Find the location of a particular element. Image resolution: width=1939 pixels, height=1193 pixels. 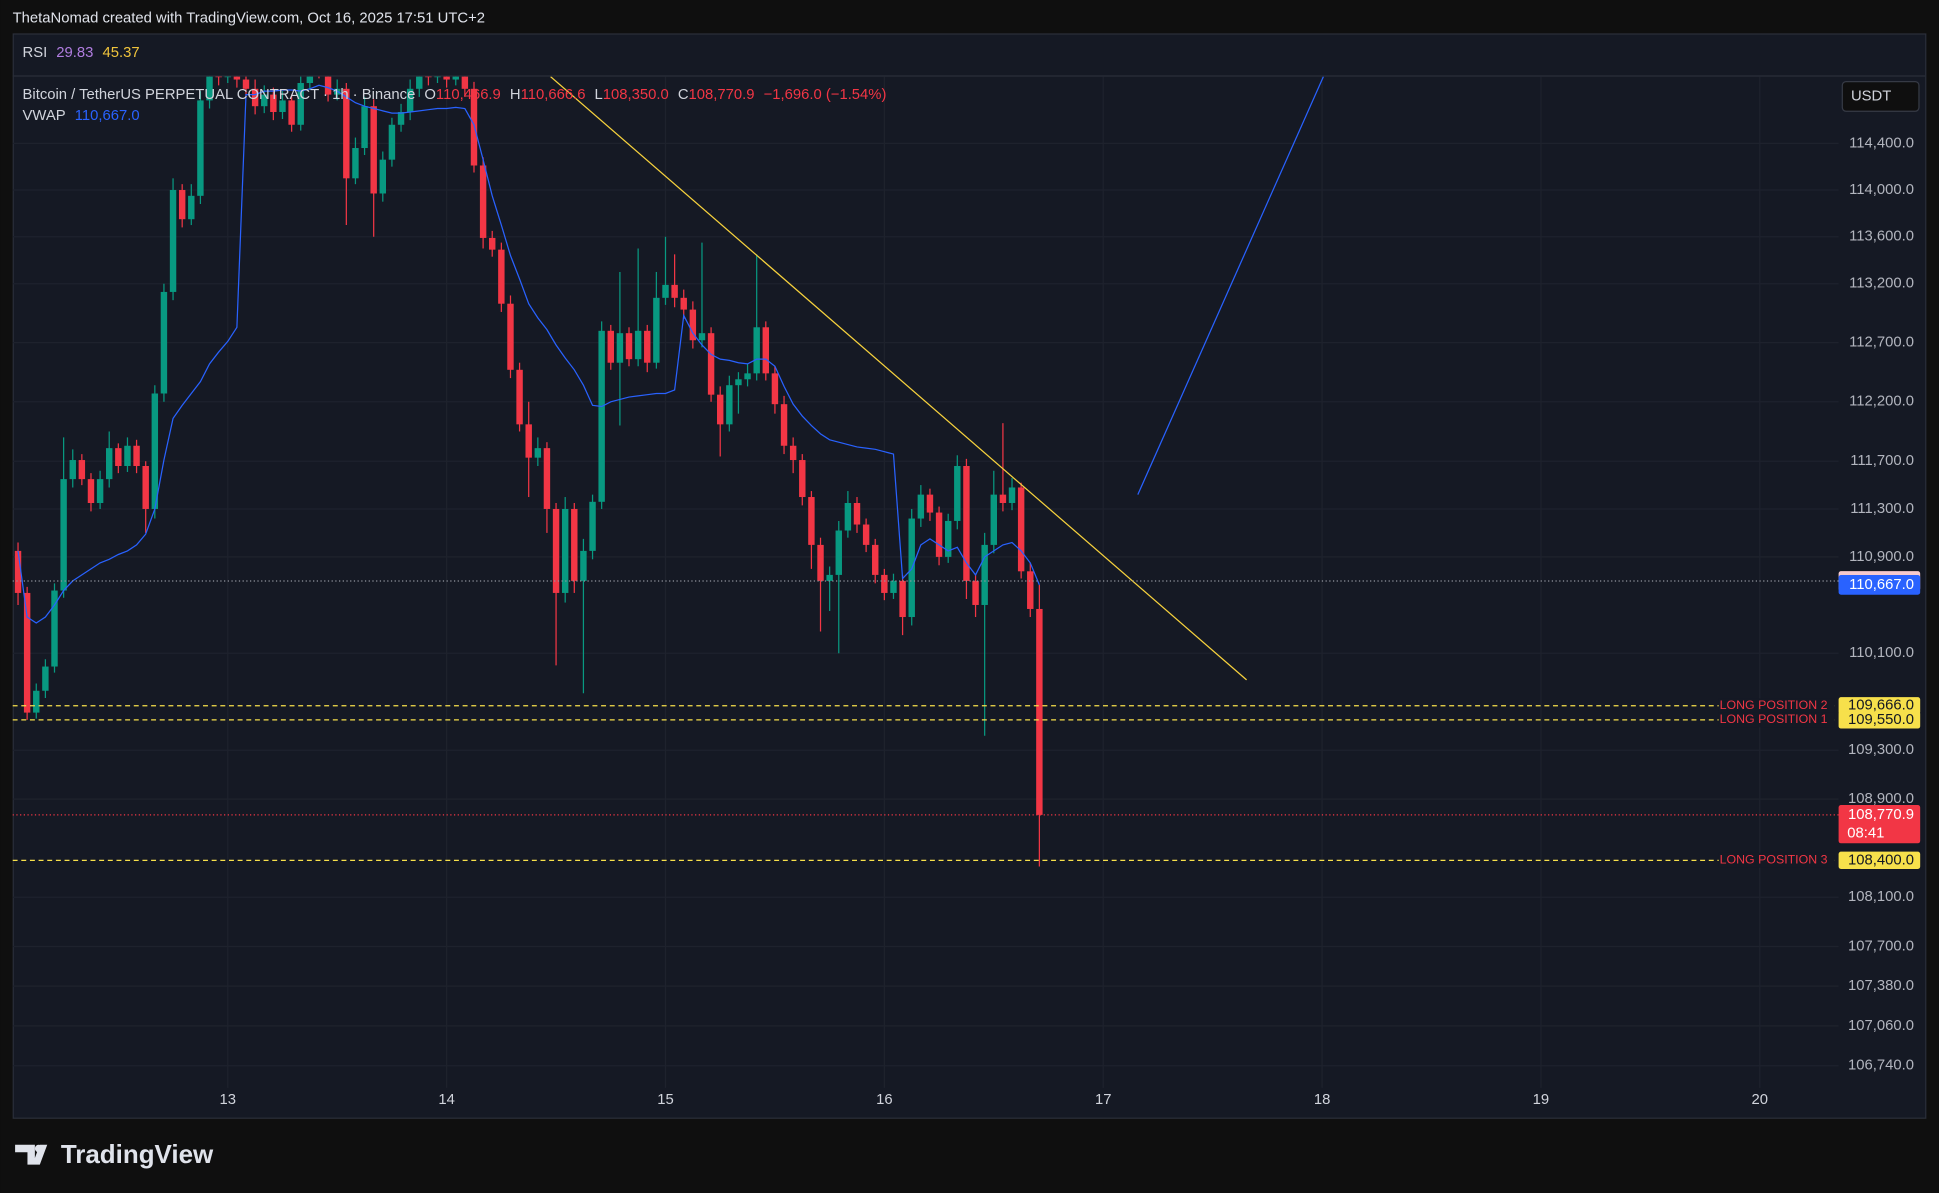

y-tick-label: 110,100.0 is located at coordinates (1881, 653).